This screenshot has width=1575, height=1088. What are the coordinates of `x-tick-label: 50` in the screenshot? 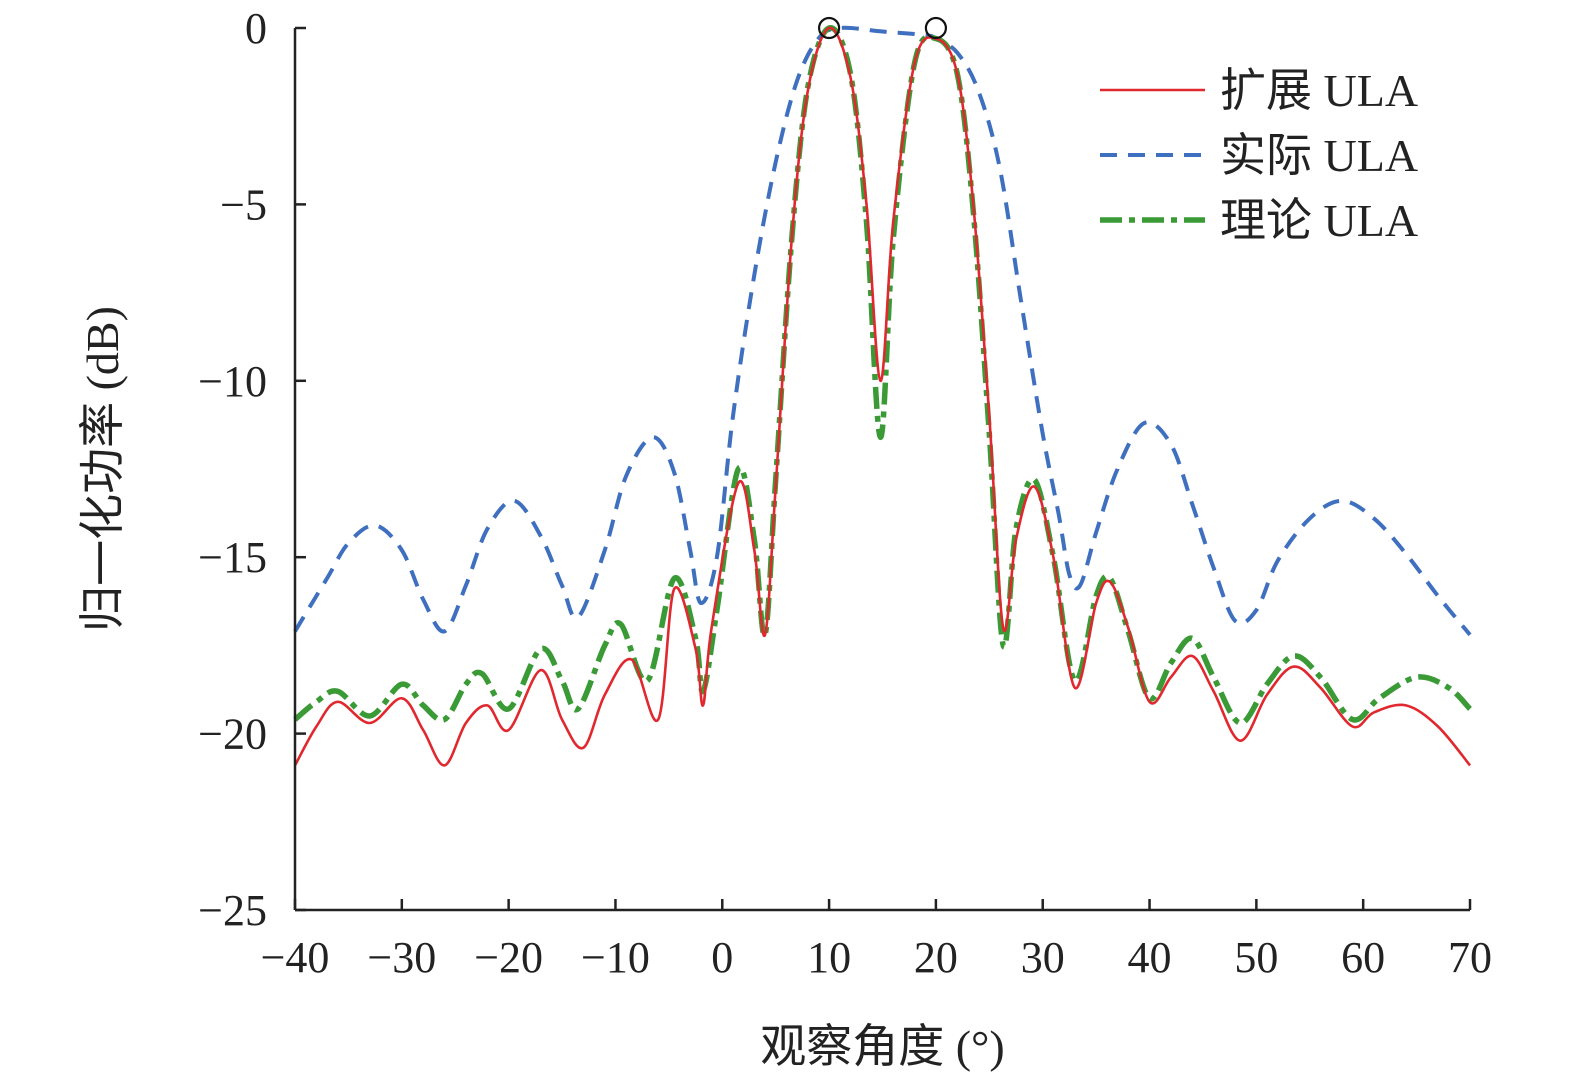 It's located at (1256, 957).